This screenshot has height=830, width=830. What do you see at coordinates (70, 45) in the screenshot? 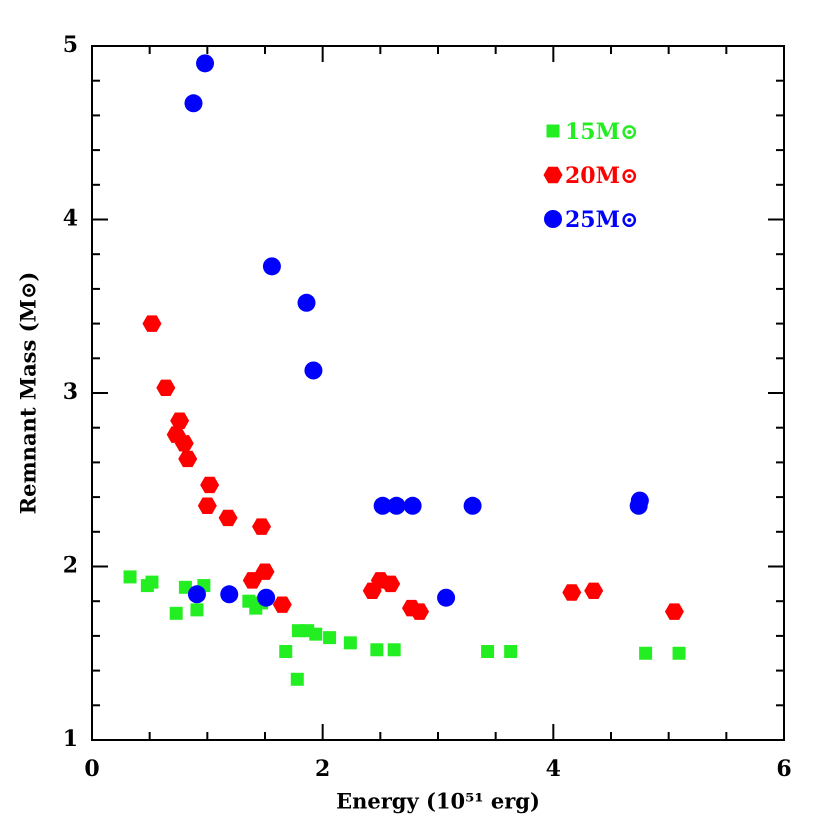
I see `y-tick-label: 5` at bounding box center [70, 45].